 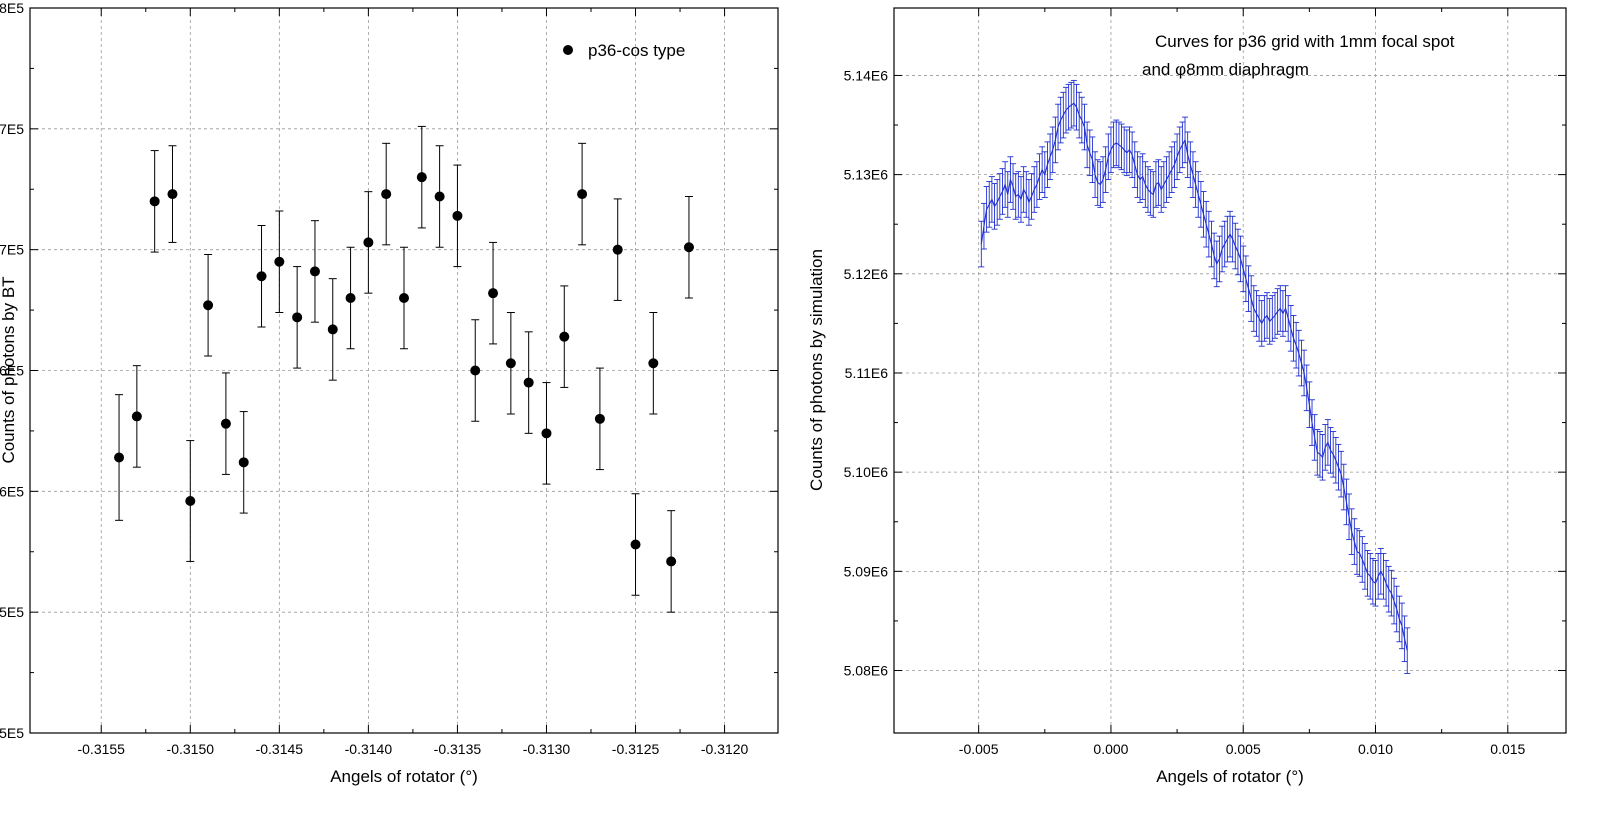 What do you see at coordinates (866, 671) in the screenshot?
I see `sim-y-tick-label: 5.08E6` at bounding box center [866, 671].